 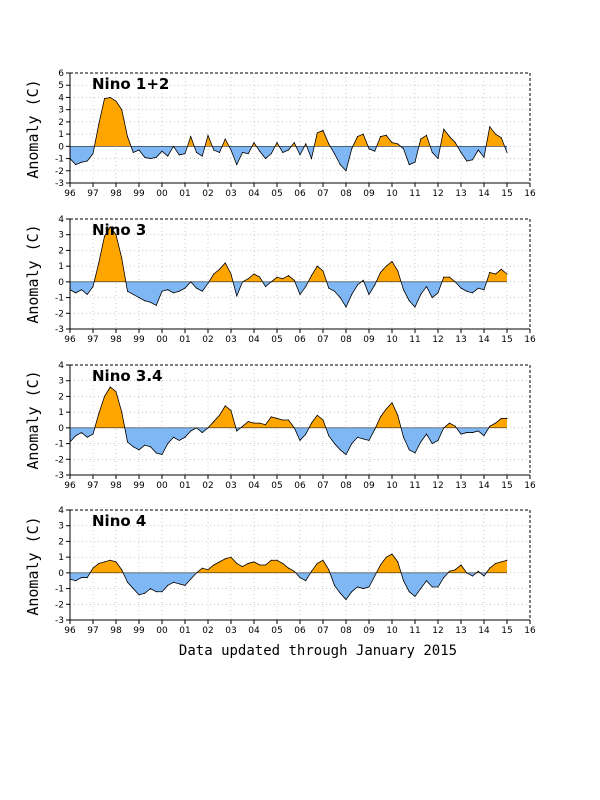 I want to click on x-tick-label: 03, so click(x=230, y=486).